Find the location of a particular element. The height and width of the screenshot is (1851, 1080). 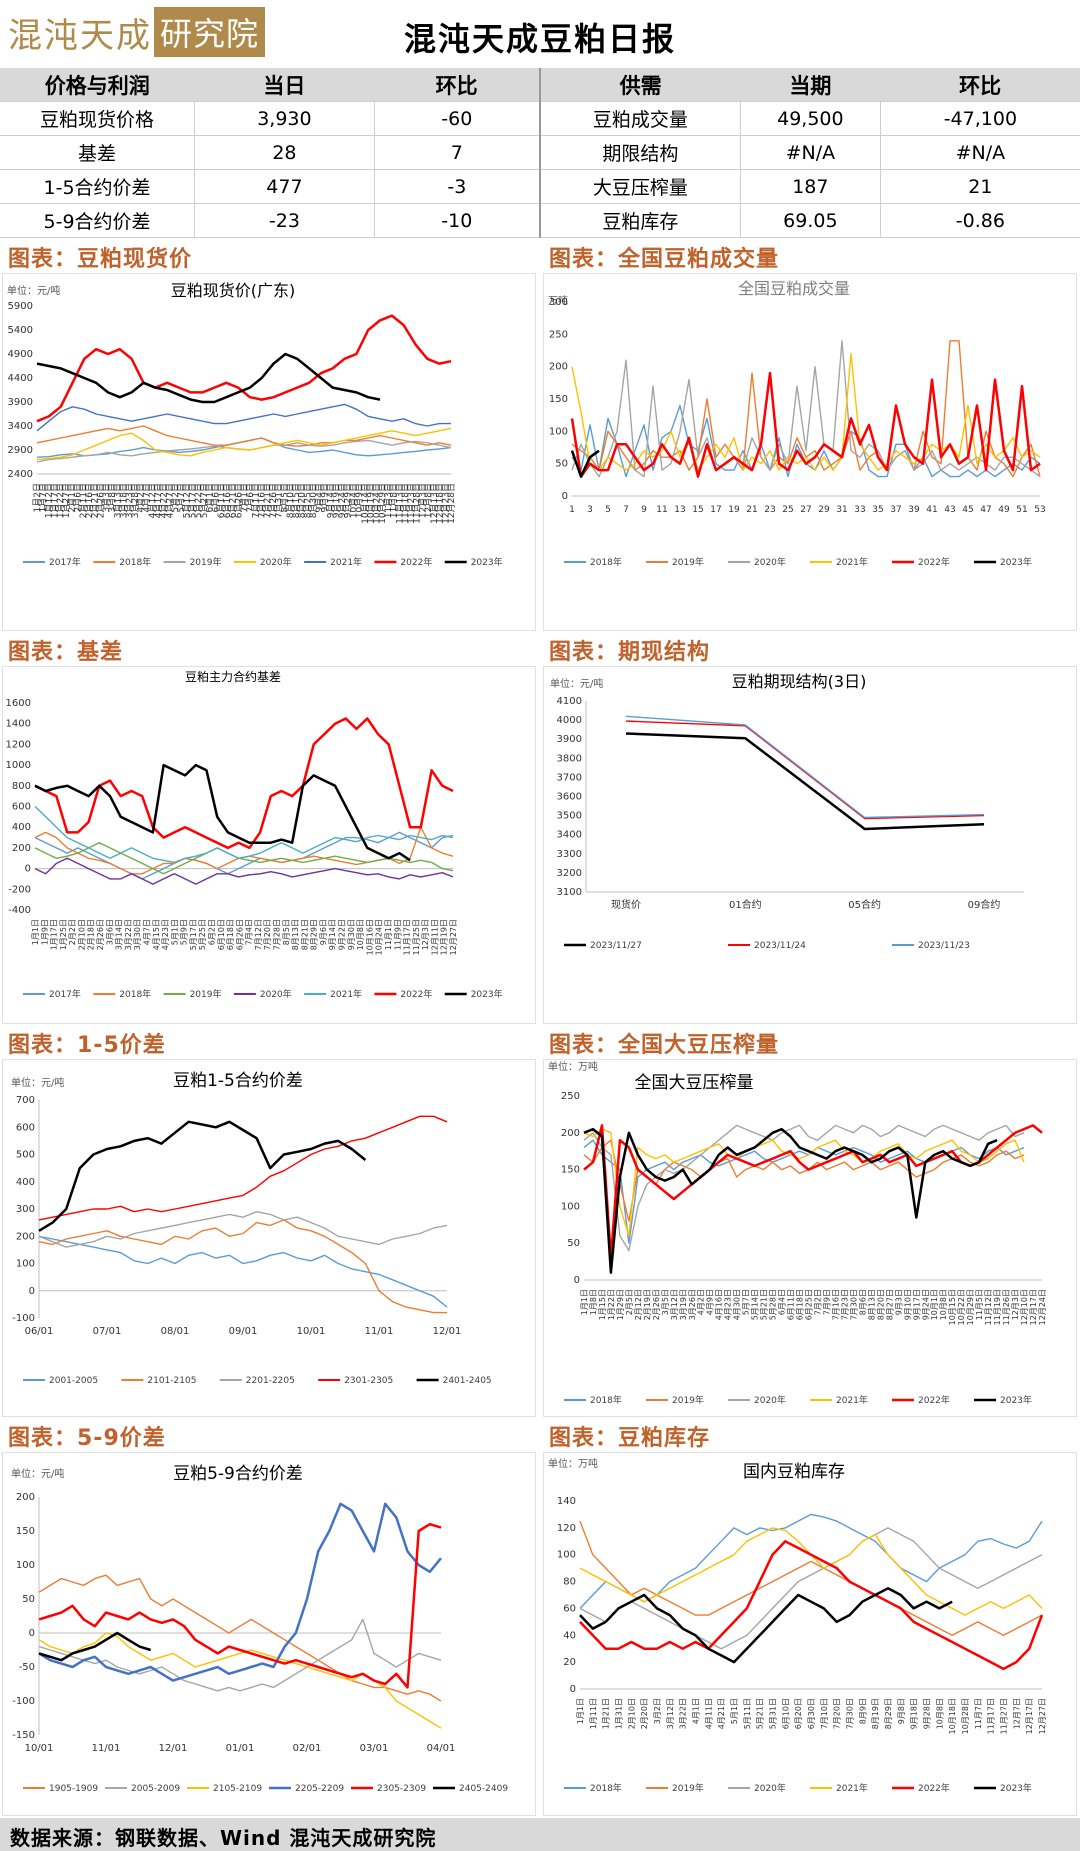

x-tick-label: 9月9日 is located at coordinates (325, 497).